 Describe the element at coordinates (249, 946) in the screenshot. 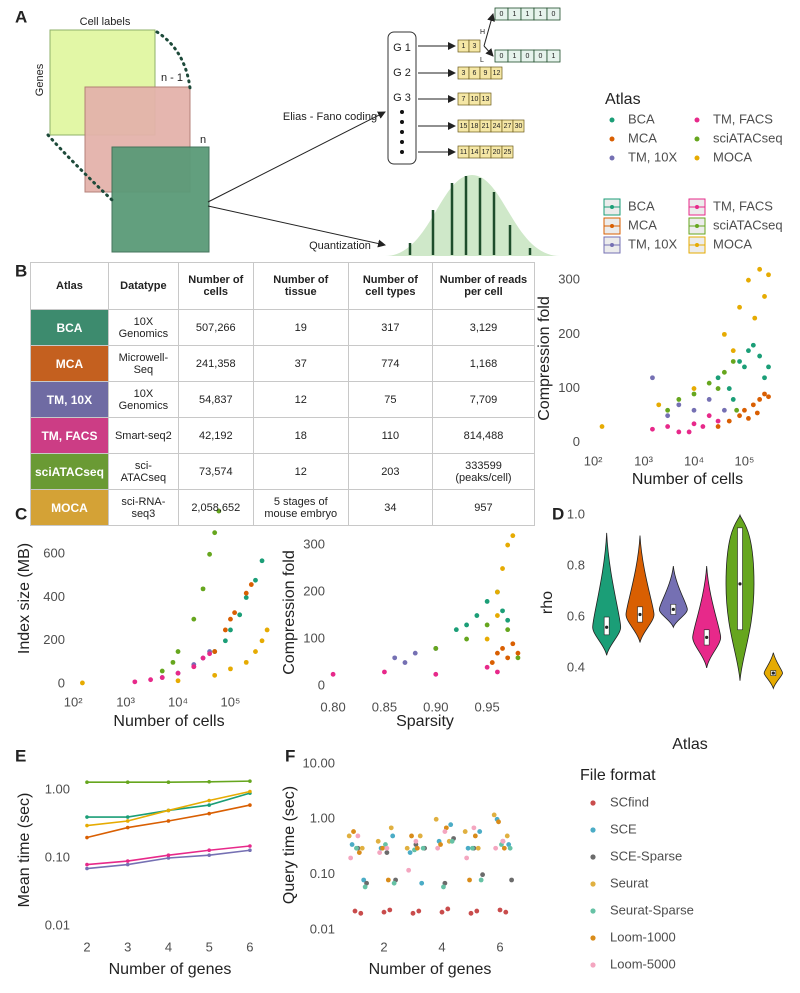

I see `x-tick-label: 6` at that location.